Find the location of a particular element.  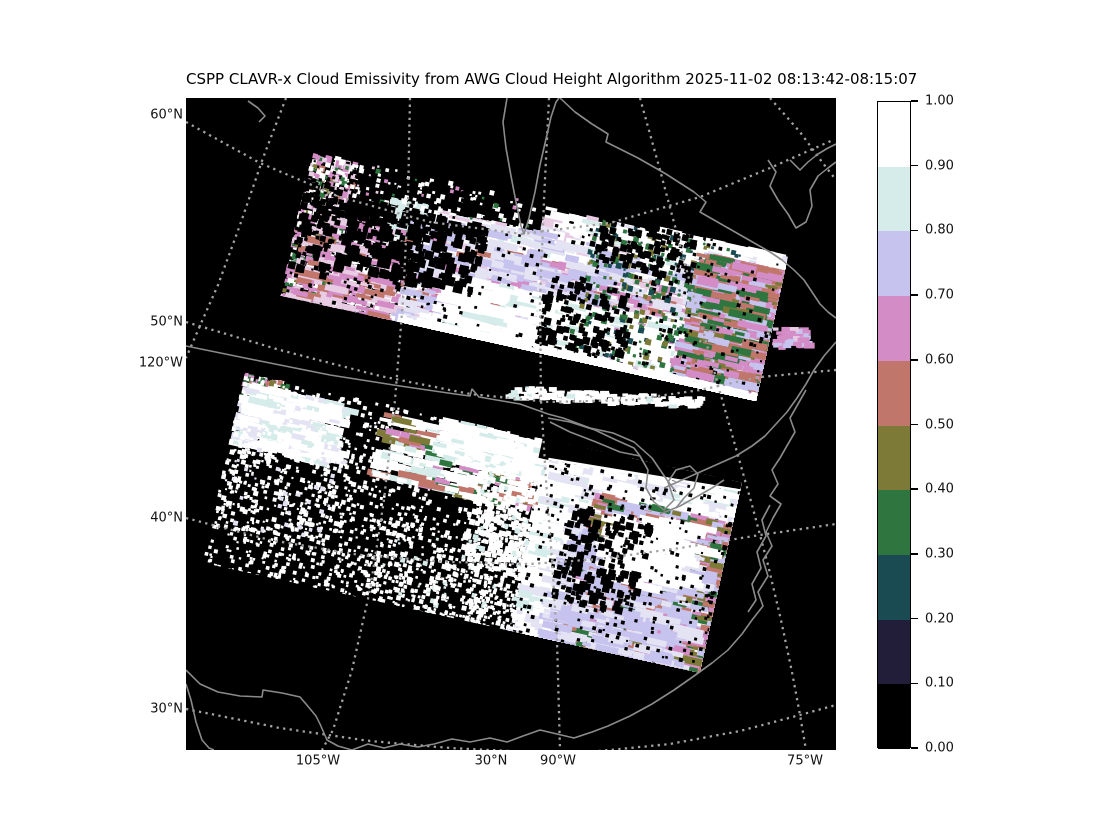

colorbar-tick-label: 1.00 is located at coordinates (939, 101).